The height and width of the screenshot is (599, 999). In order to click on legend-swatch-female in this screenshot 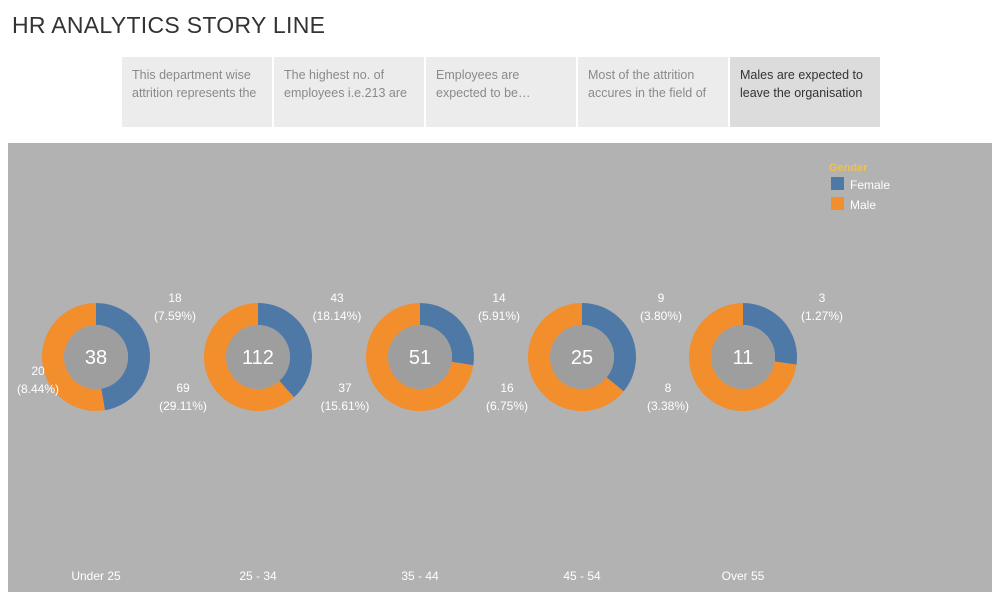, I will do `click(837, 183)`.